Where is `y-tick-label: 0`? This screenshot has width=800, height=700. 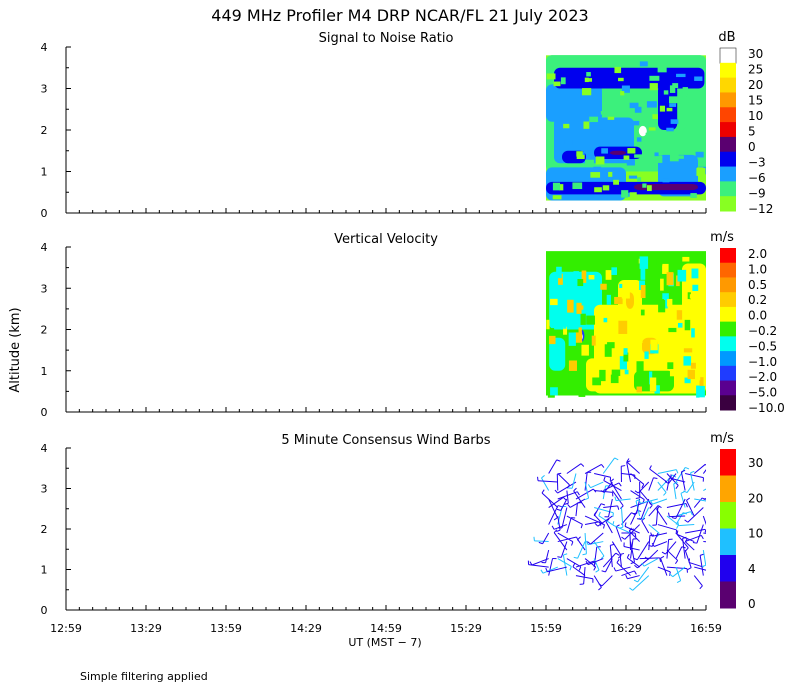
y-tick-label: 0 is located at coordinates (44, 213).